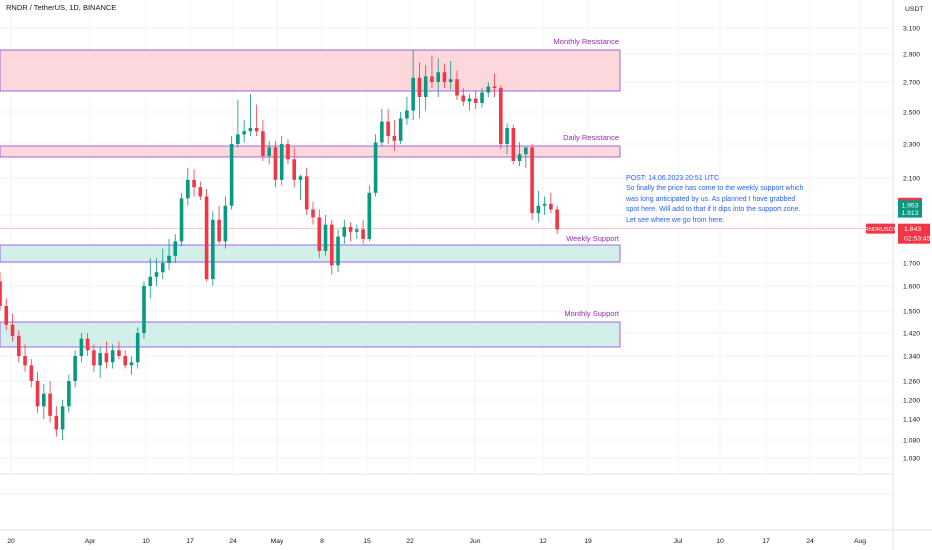  I want to click on y-tick-label: 1.260, so click(911, 382).